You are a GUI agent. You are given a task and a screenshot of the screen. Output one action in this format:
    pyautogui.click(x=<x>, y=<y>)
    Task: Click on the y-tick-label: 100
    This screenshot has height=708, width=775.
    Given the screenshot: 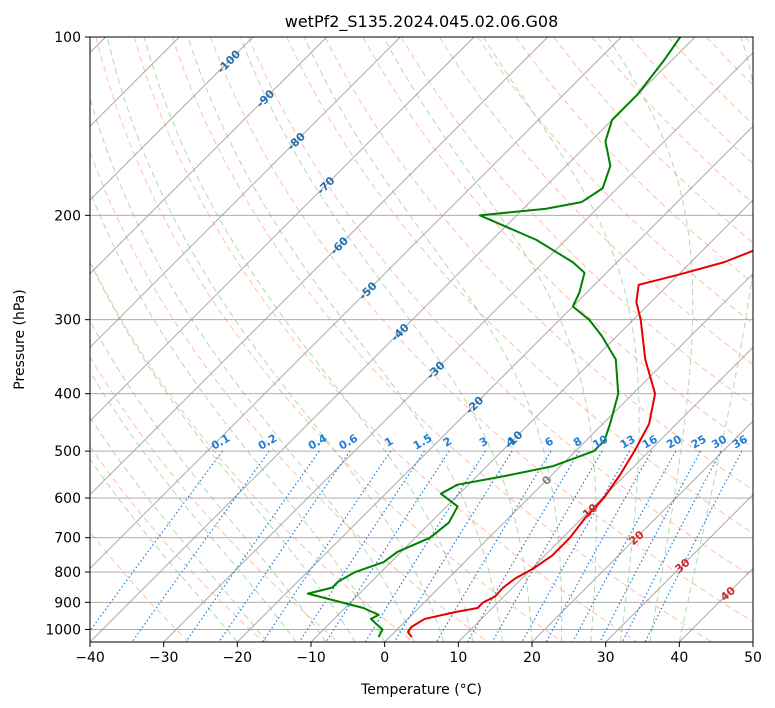 What is the action you would take?
    pyautogui.click(x=67, y=38)
    